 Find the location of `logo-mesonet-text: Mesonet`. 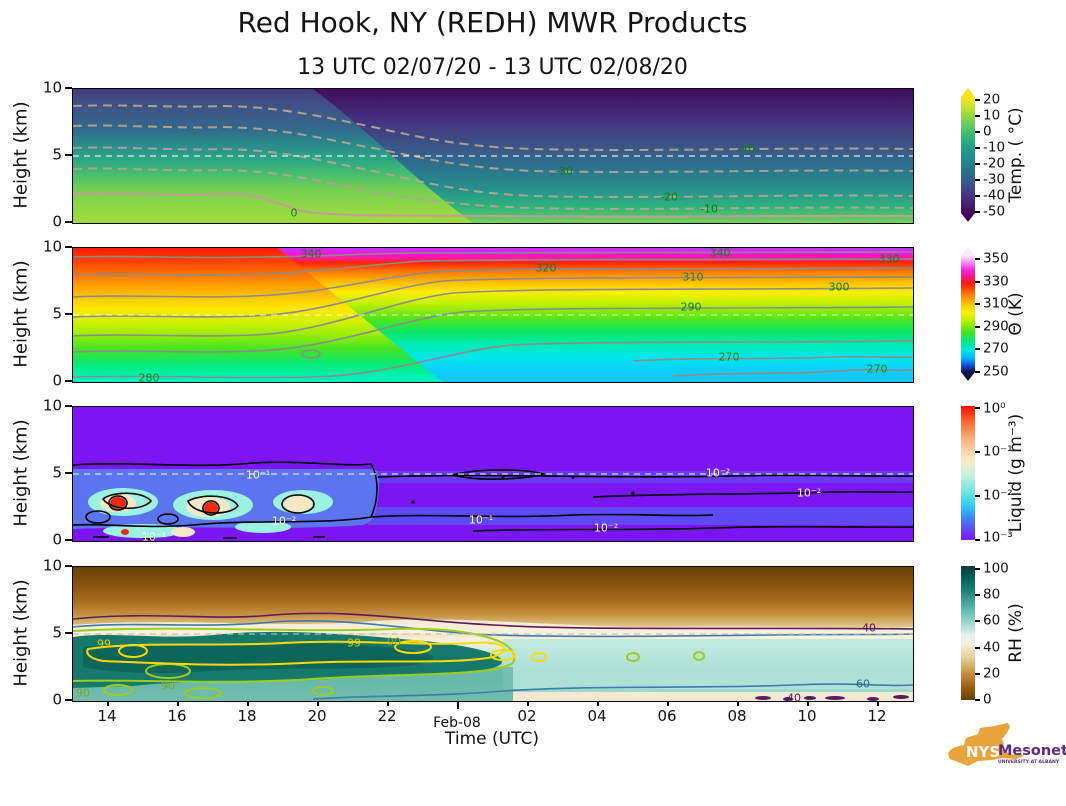

logo-mesonet-text: Mesonet is located at coordinates (1032, 751).